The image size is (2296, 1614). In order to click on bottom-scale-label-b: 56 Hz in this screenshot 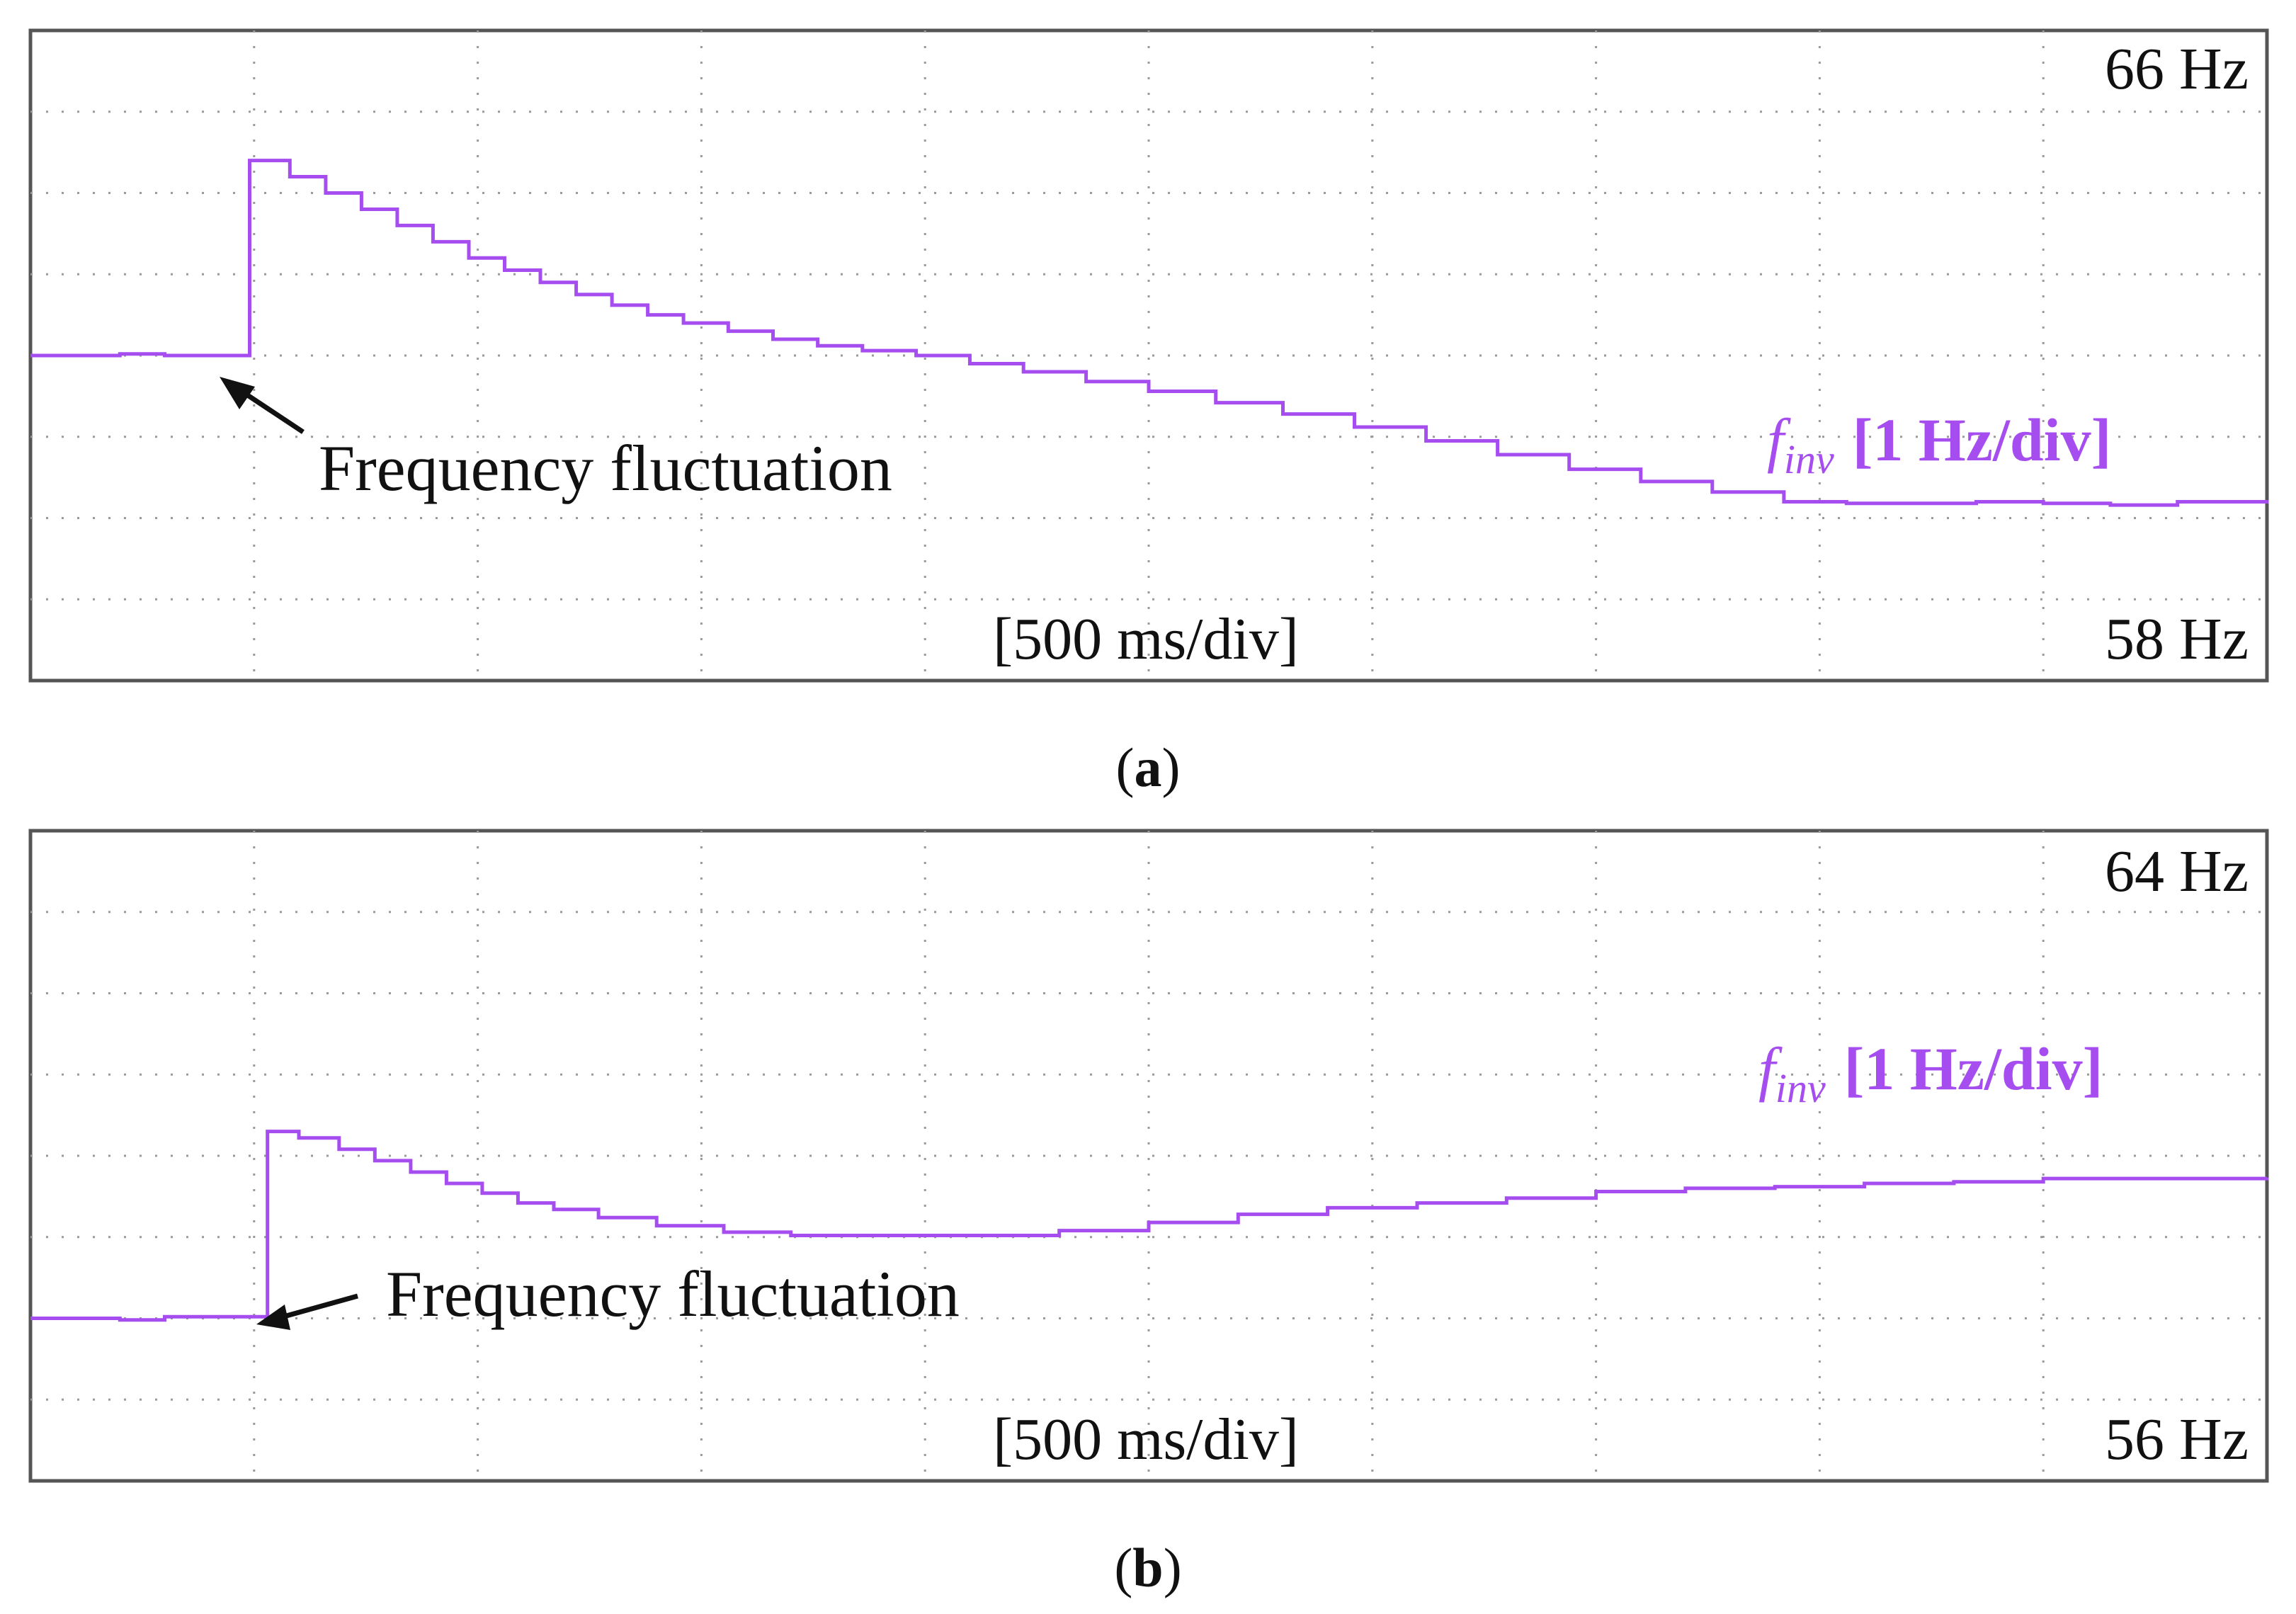, I will do `click(2177, 1439)`.